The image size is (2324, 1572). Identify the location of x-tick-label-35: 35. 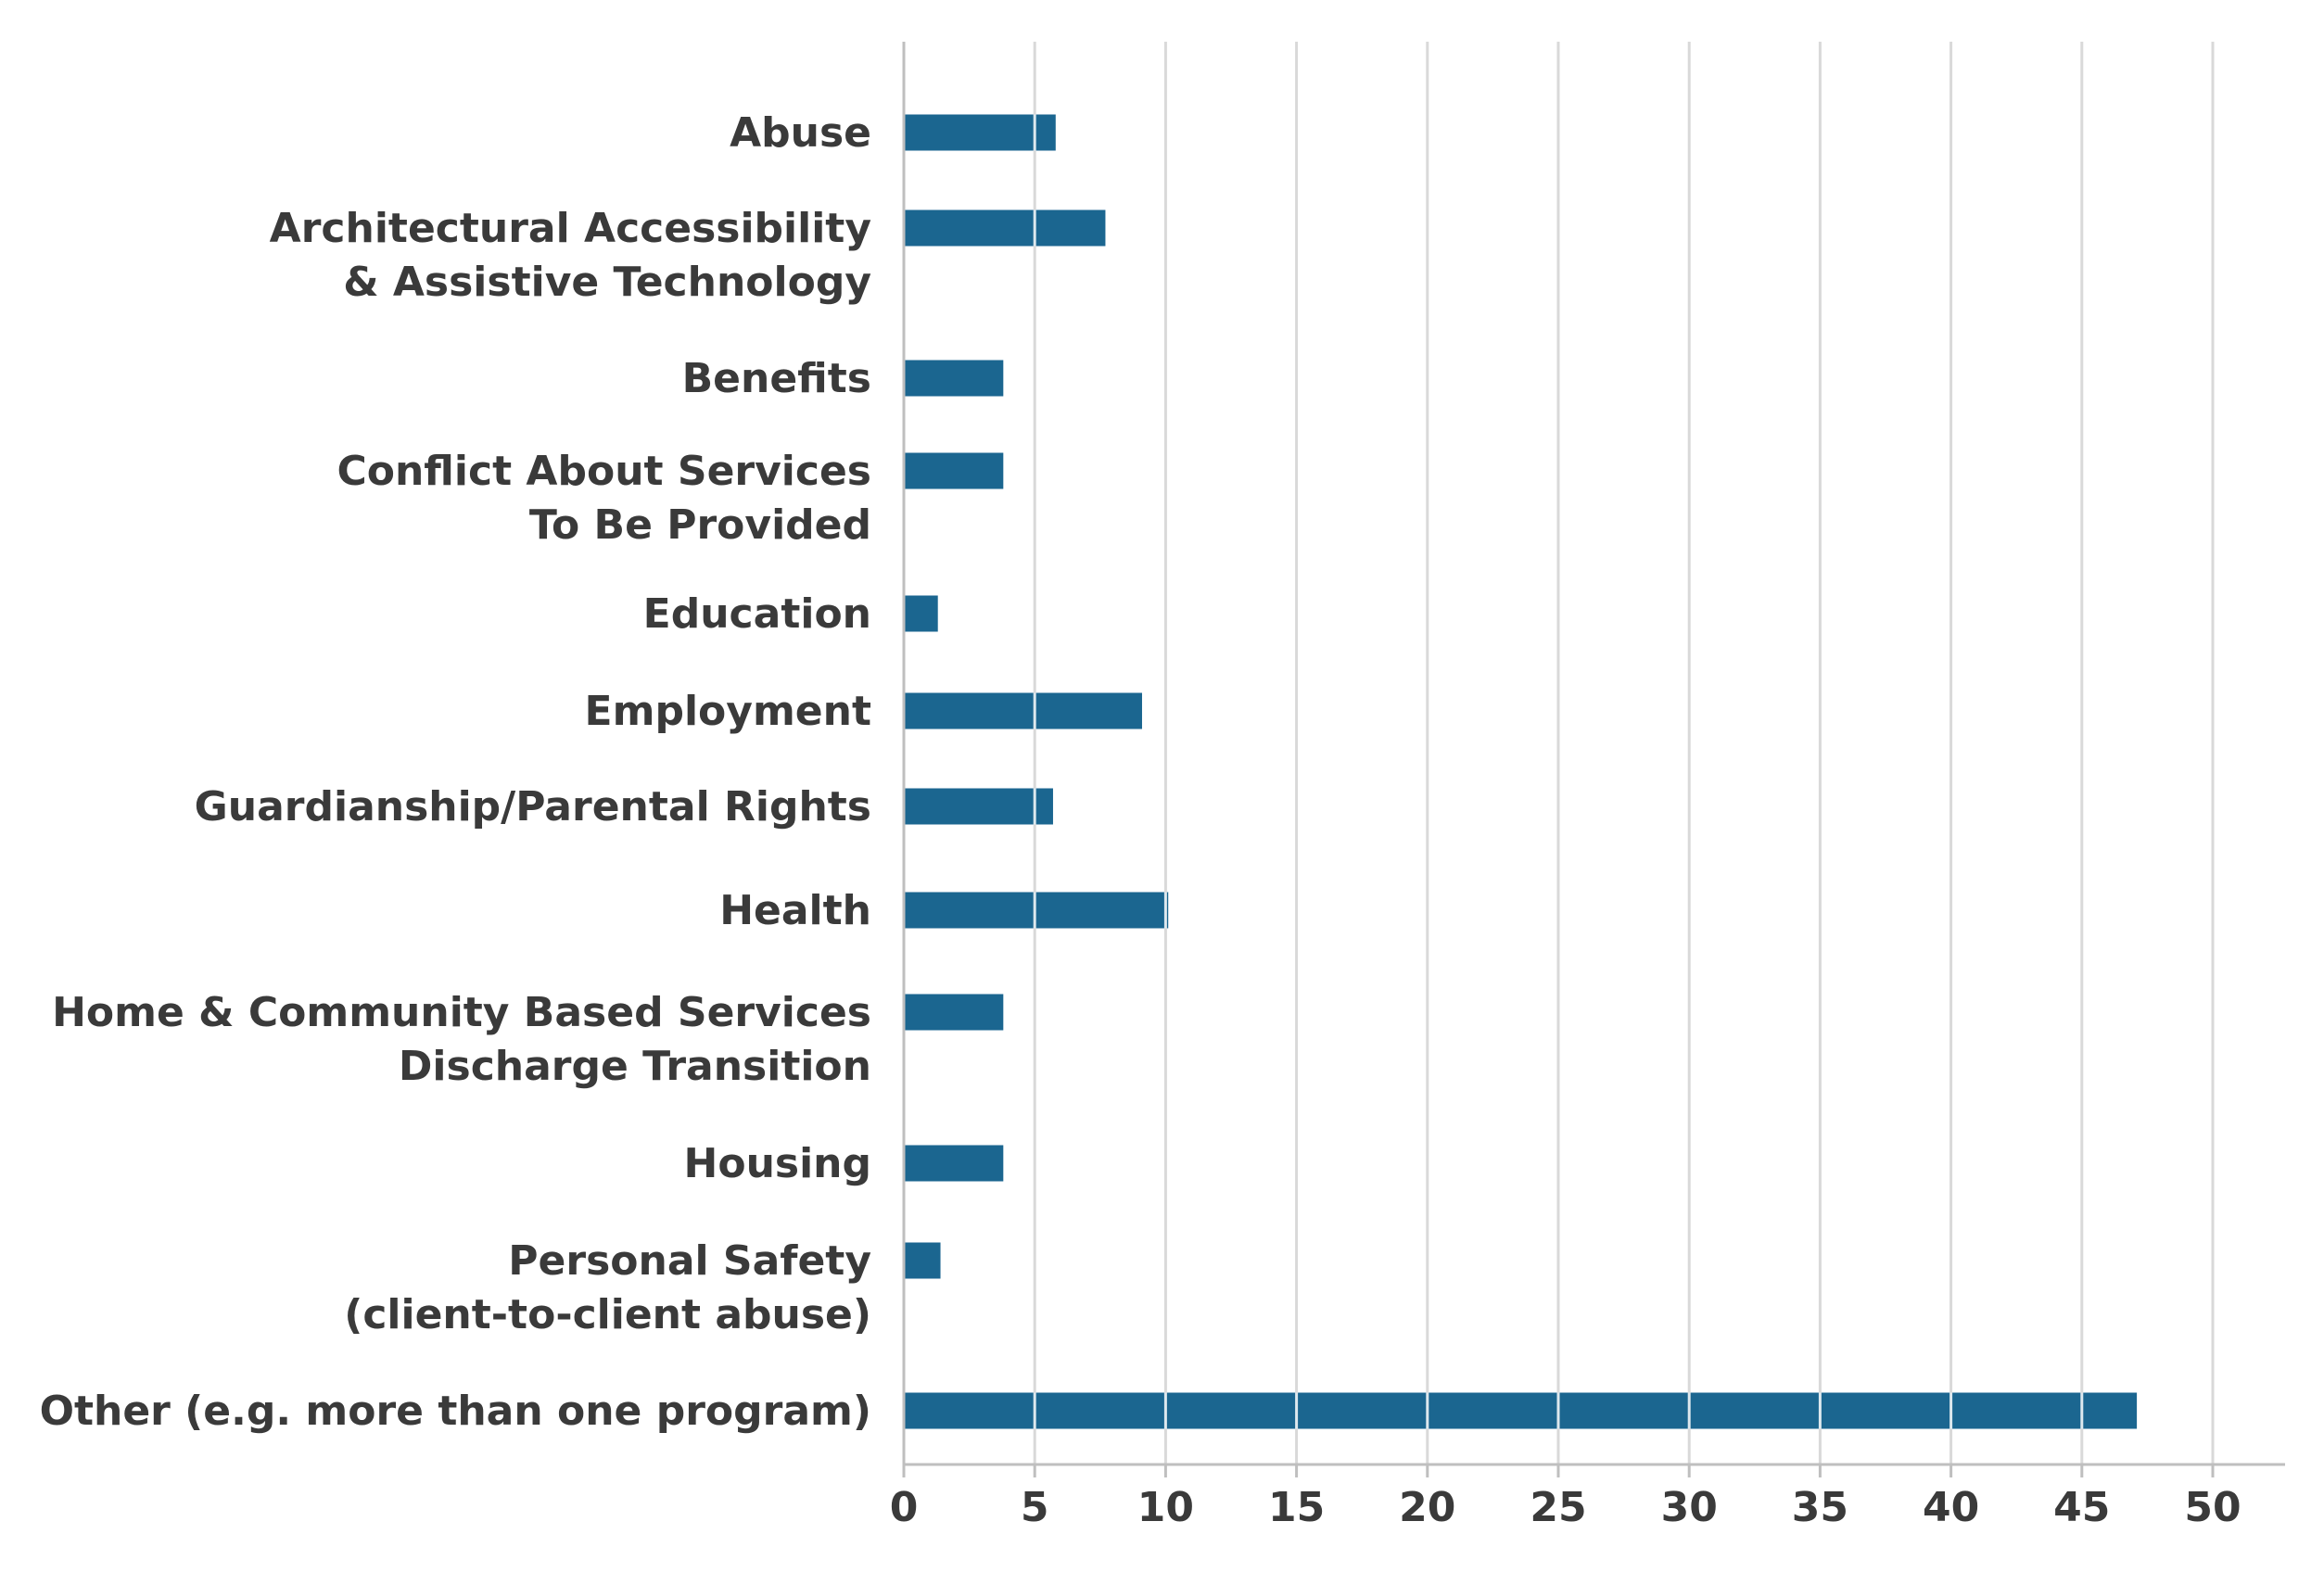
(1820, 1508).